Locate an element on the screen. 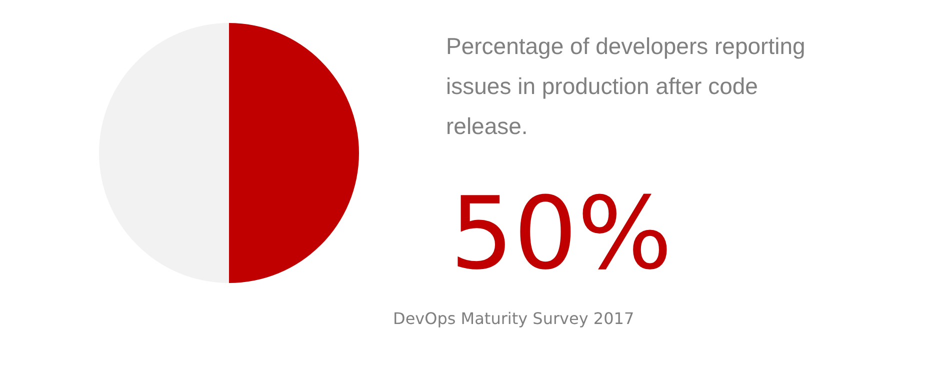  text: Percentage of developers reporting issues in production after code release. is located at coordinates (626, 86).